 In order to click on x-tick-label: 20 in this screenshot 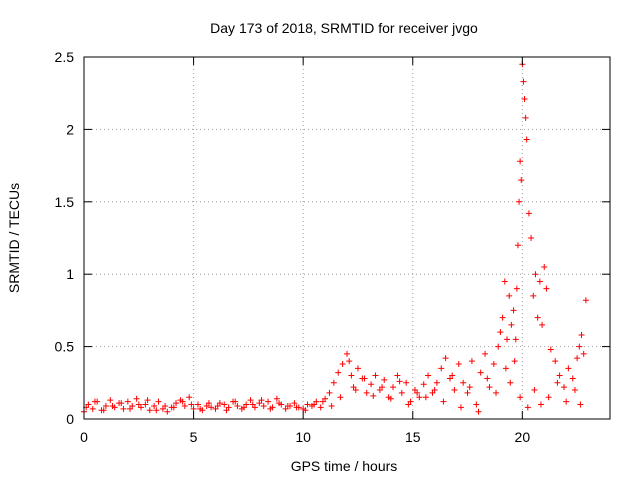, I will do `click(523, 437)`.